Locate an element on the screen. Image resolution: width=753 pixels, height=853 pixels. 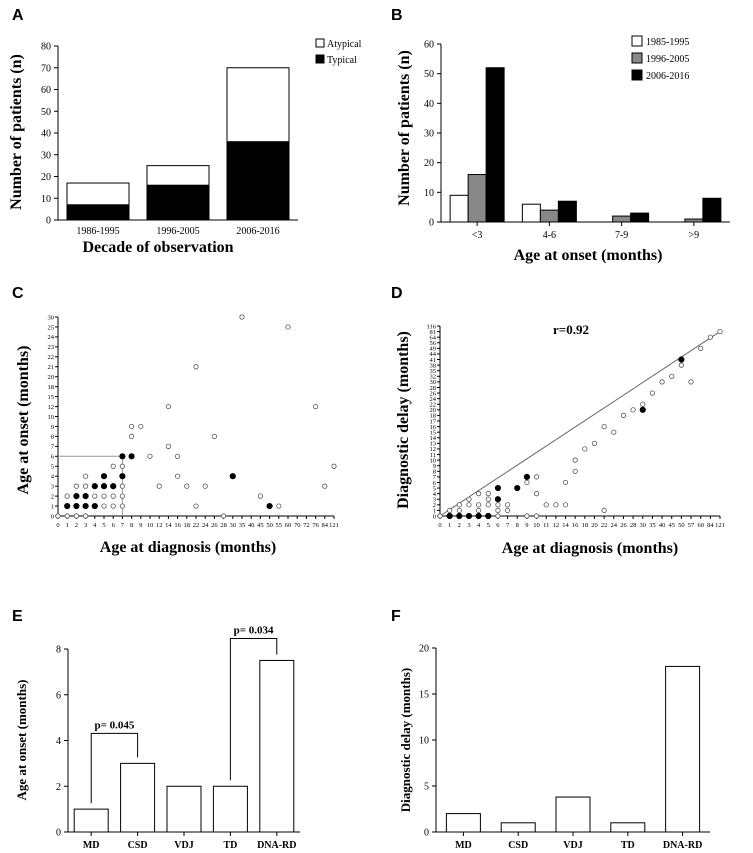
d-x-tick-label: 20 is located at coordinates (594, 525).